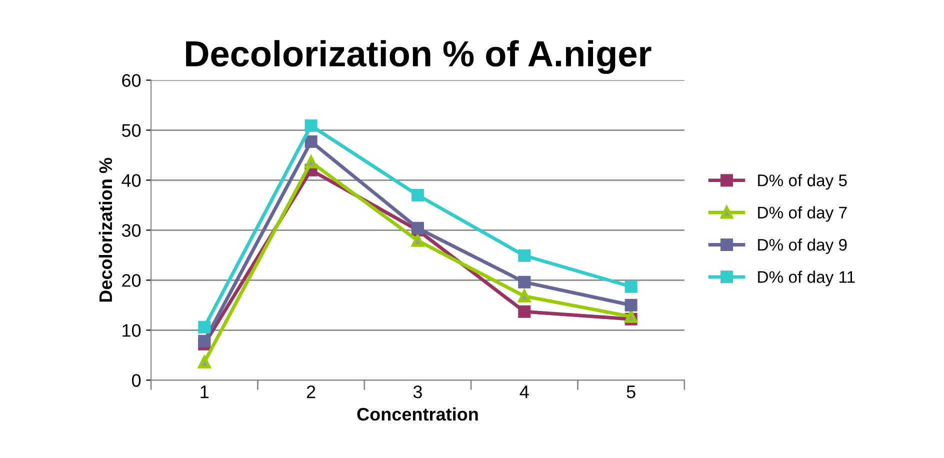  I want to click on x-tick-label: 2, so click(311, 391).